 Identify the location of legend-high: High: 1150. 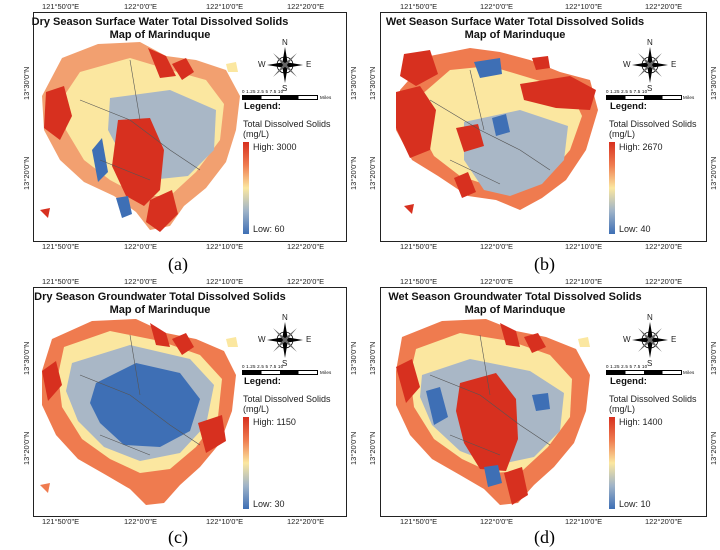
(274, 422).